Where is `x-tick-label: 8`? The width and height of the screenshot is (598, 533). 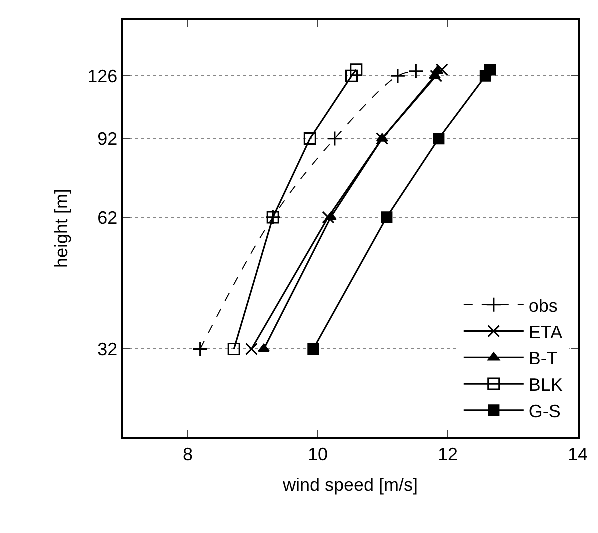 x-tick-label: 8 is located at coordinates (188, 454).